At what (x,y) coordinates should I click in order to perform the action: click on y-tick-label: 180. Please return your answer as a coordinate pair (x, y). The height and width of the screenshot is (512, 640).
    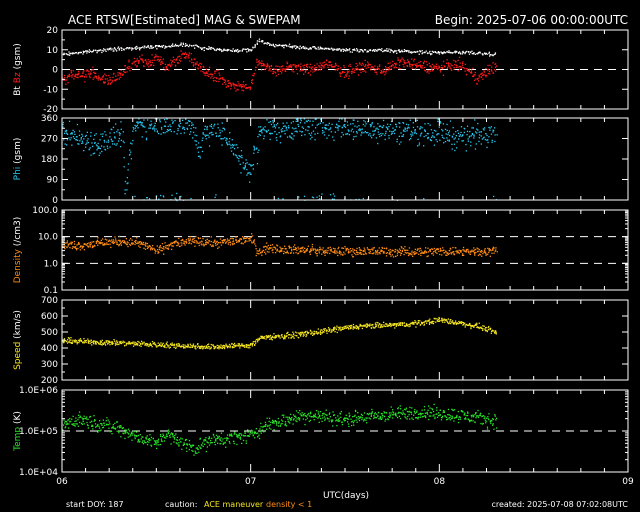
    Looking at the image, I should click on (49, 160).